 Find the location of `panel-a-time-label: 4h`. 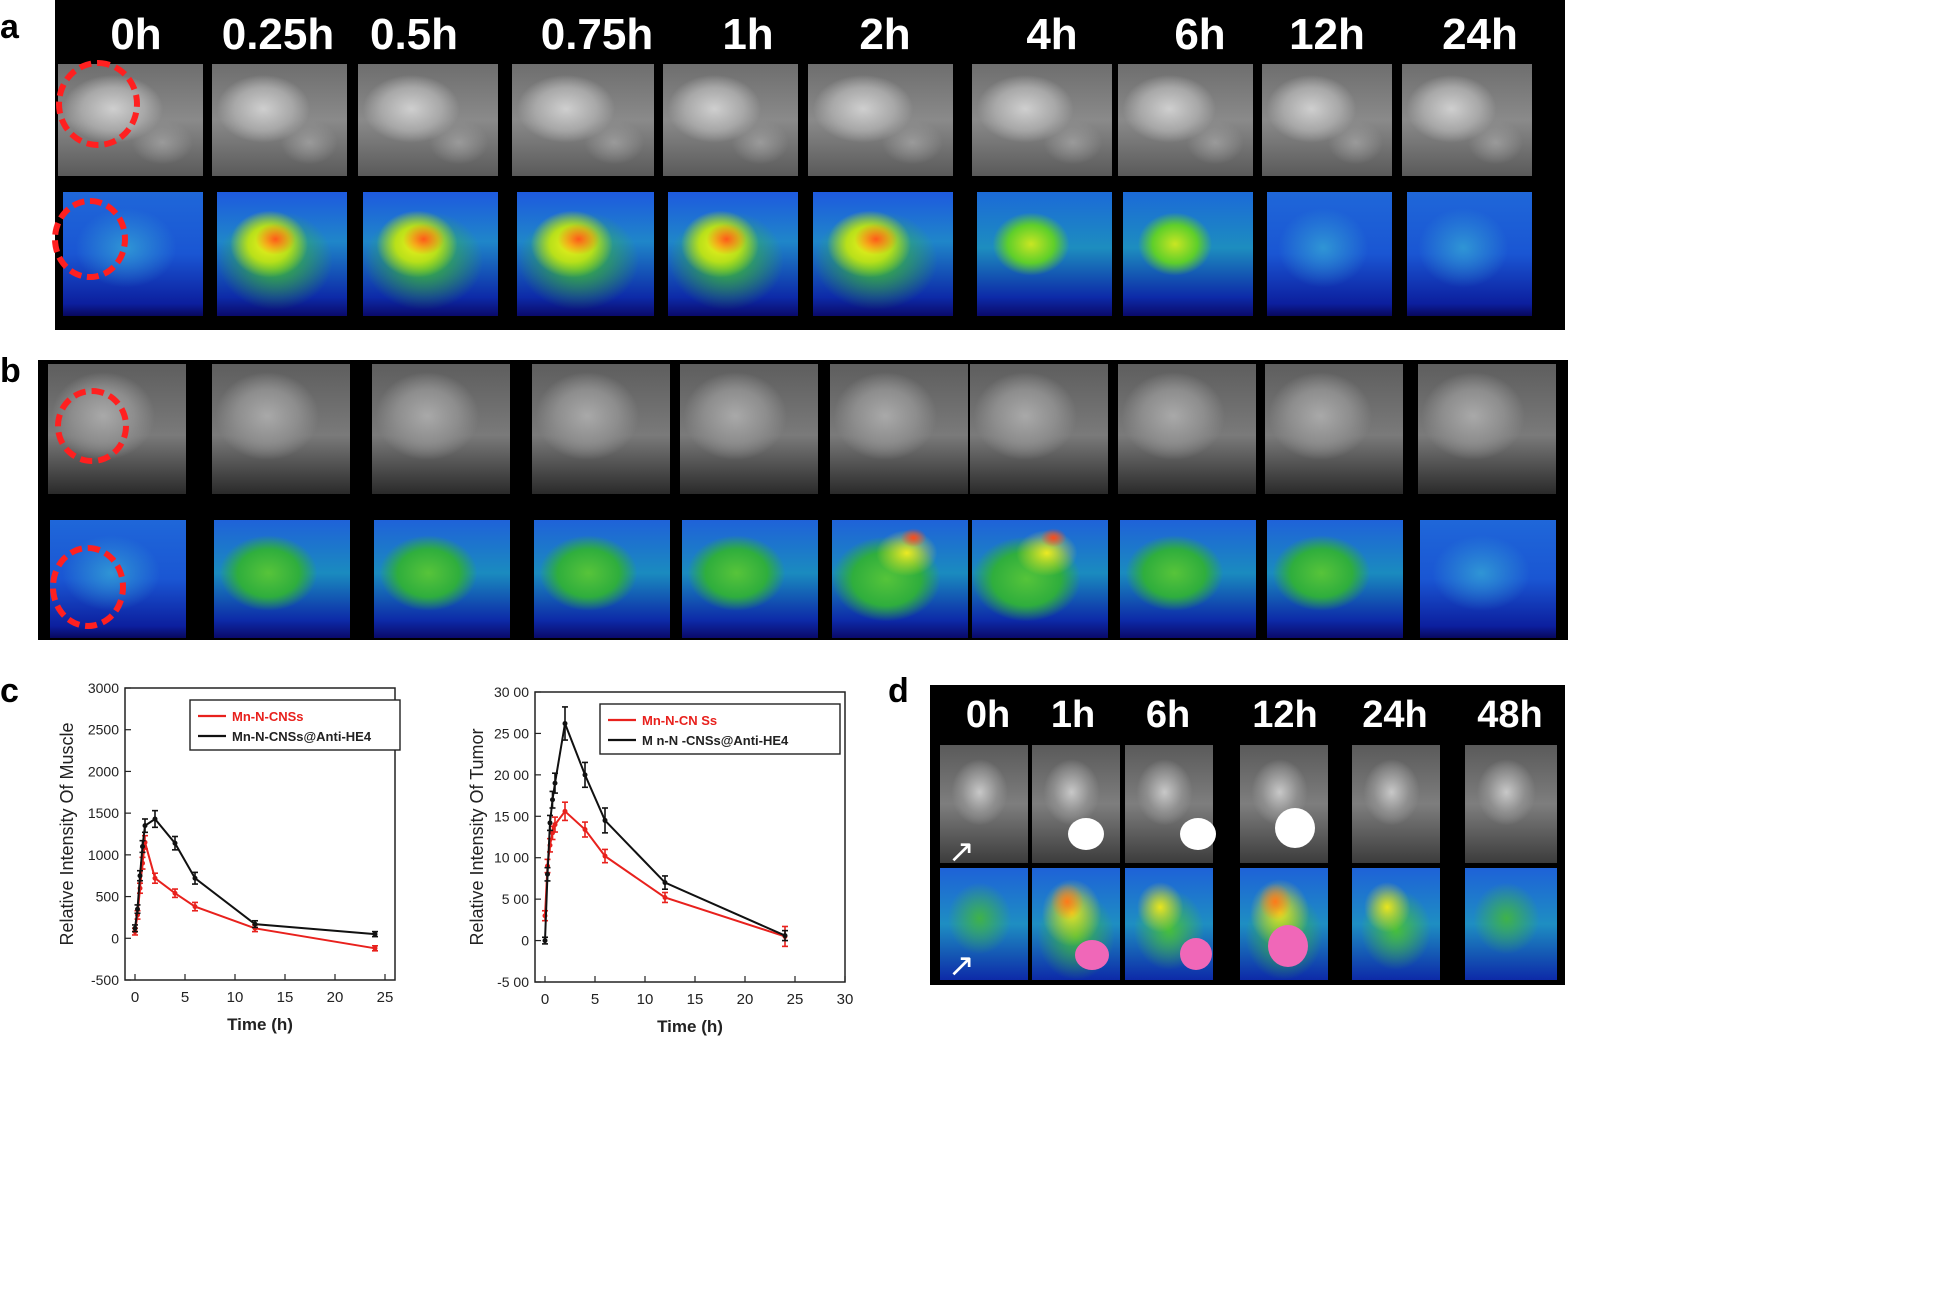

panel-a-time-label: 4h is located at coordinates (1052, 34).